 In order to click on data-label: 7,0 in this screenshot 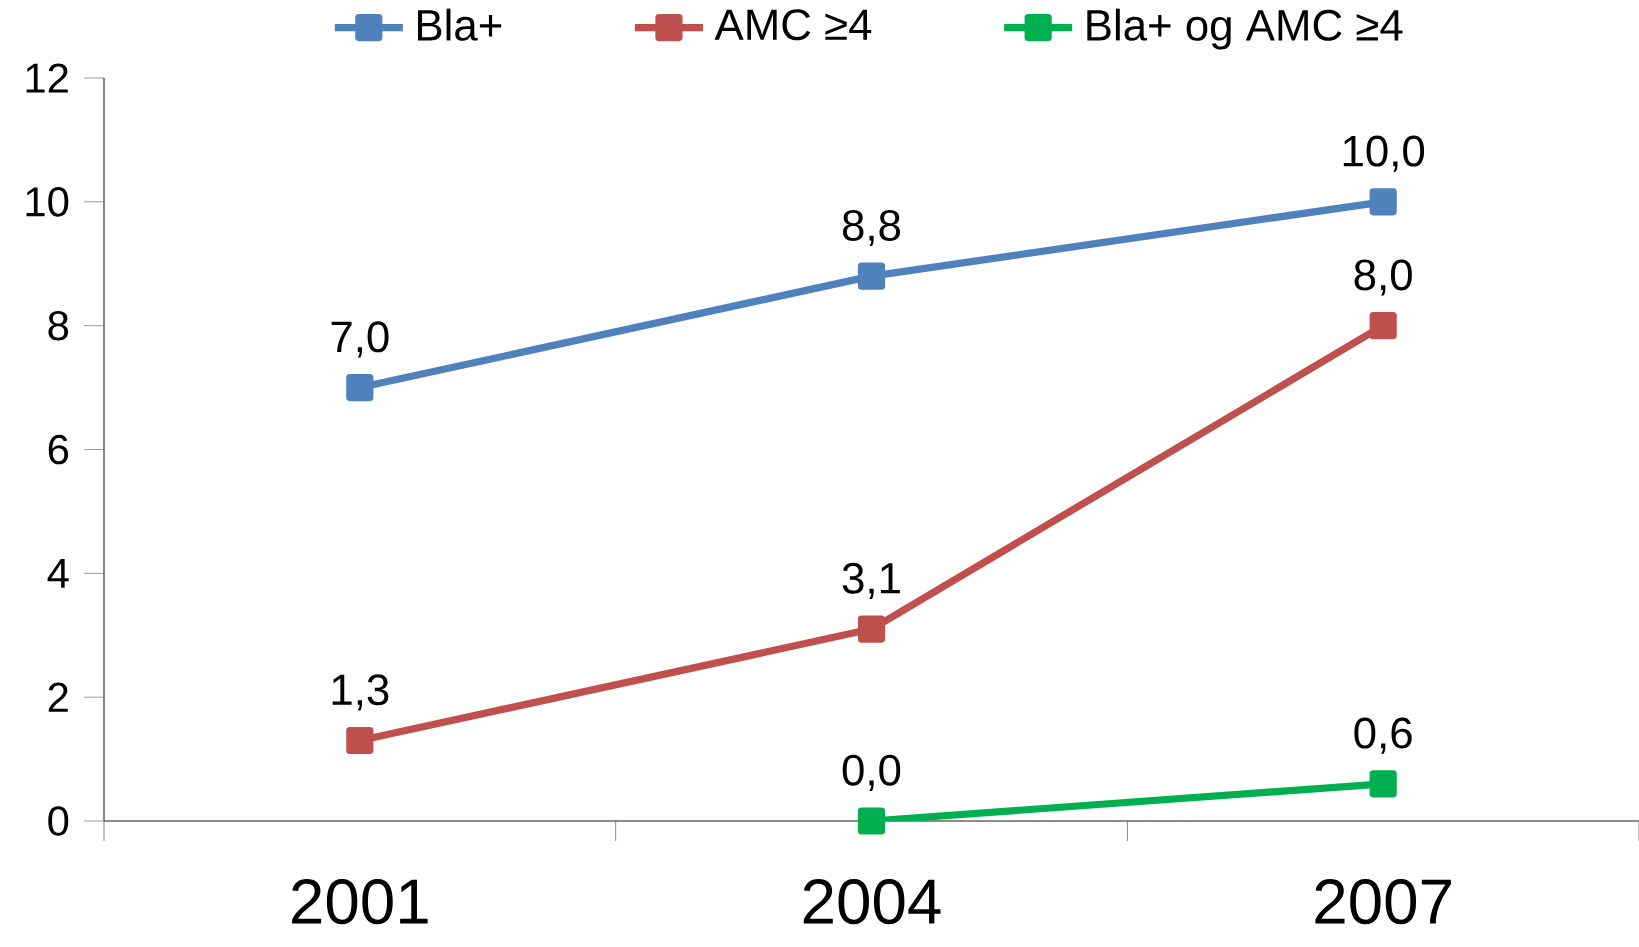, I will do `click(360, 339)`.